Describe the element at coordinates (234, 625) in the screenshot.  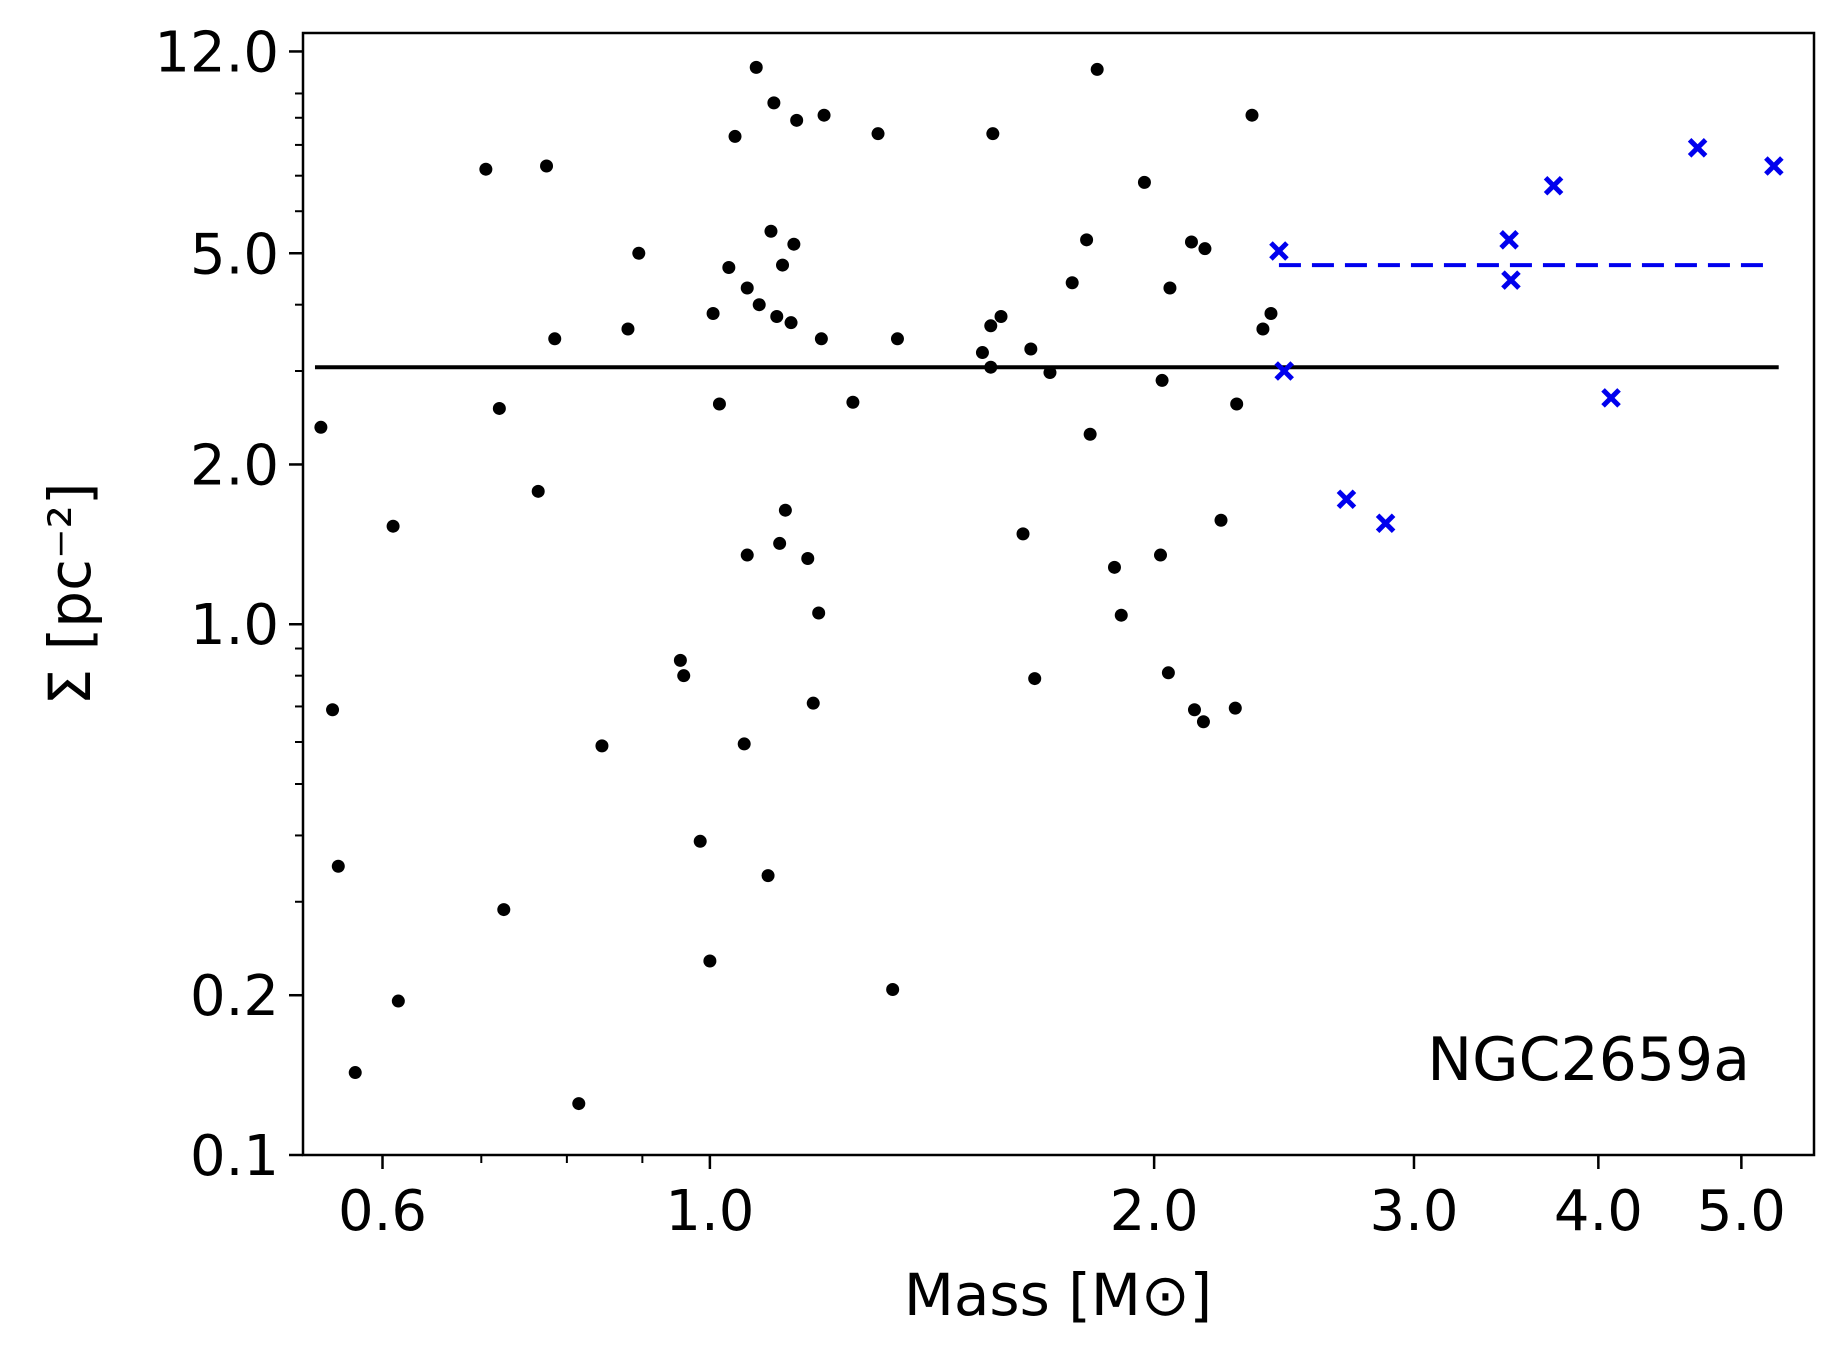
I see `y-tick-label: 1.0` at that location.